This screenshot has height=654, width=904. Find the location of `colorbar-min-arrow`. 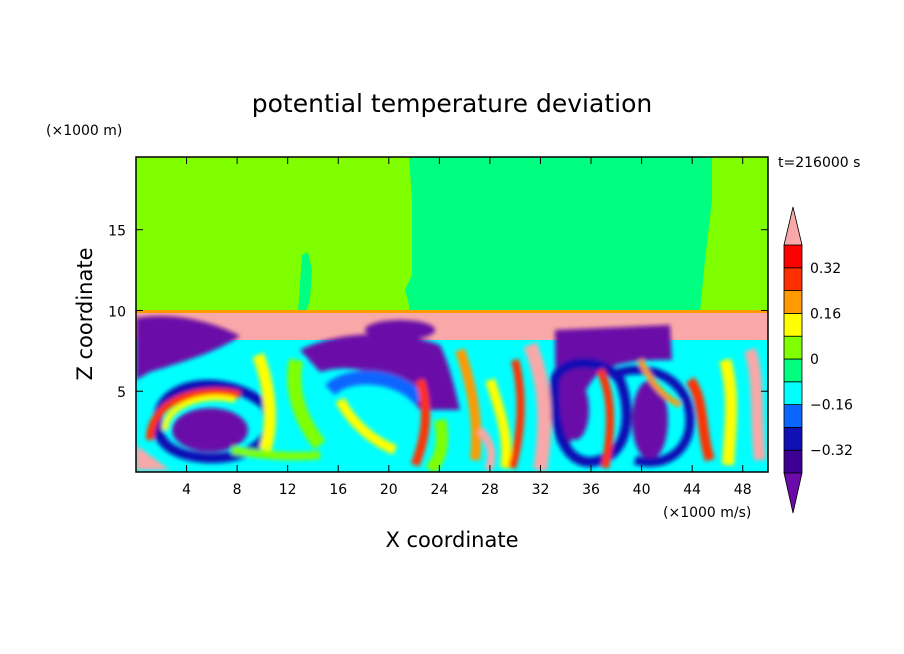

colorbar-min-arrow is located at coordinates (793, 493).